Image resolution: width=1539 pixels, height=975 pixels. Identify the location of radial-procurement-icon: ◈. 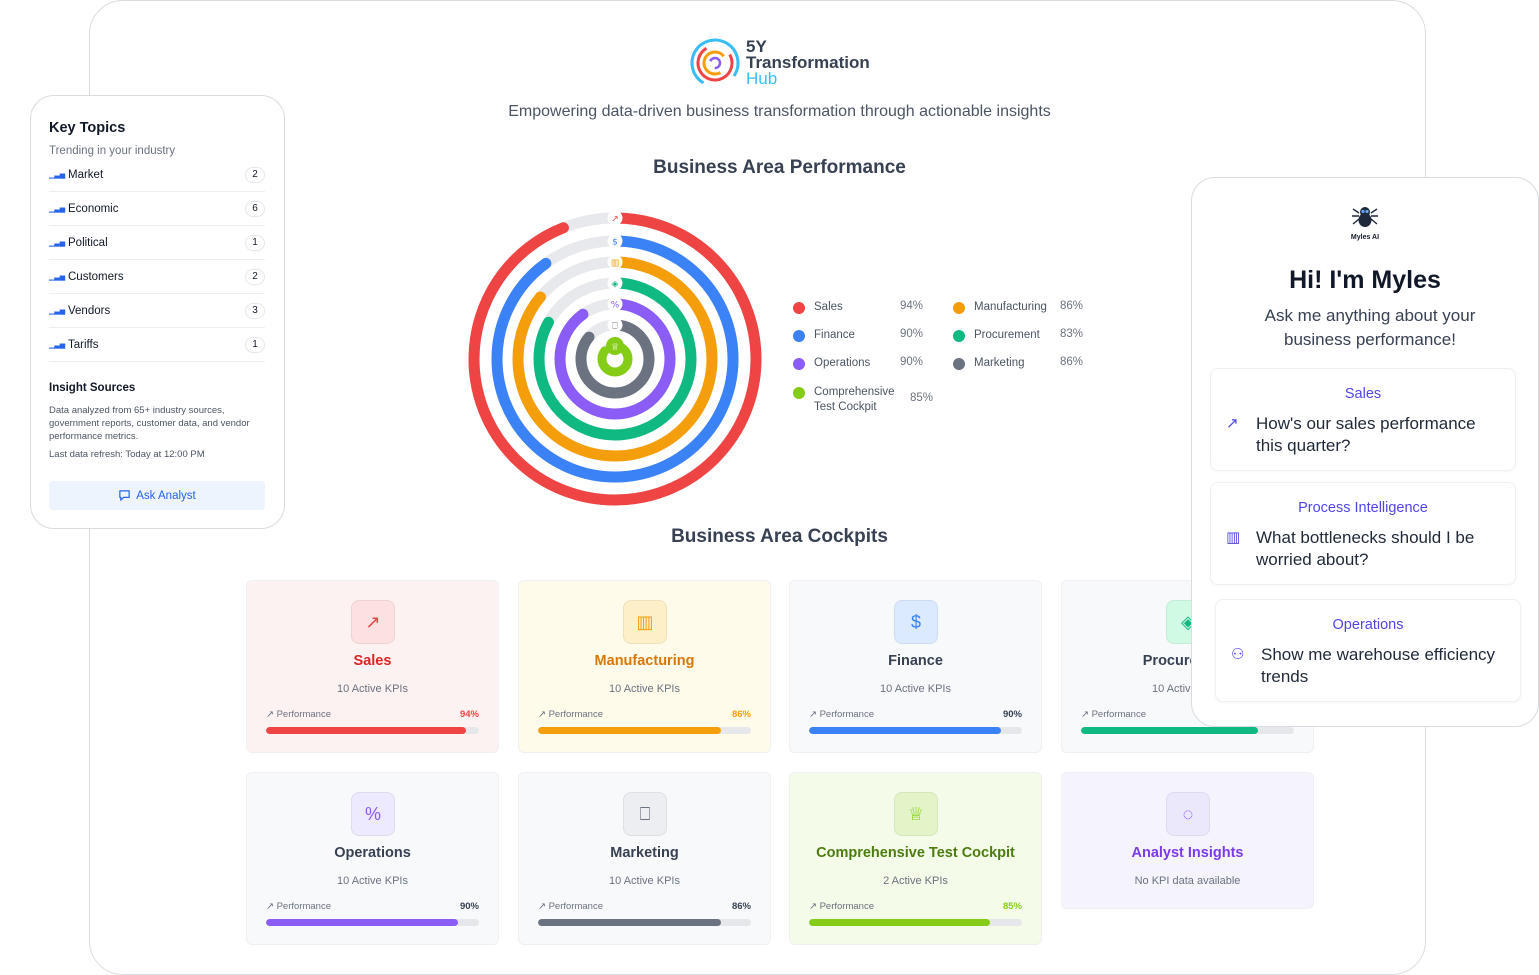
(615, 283).